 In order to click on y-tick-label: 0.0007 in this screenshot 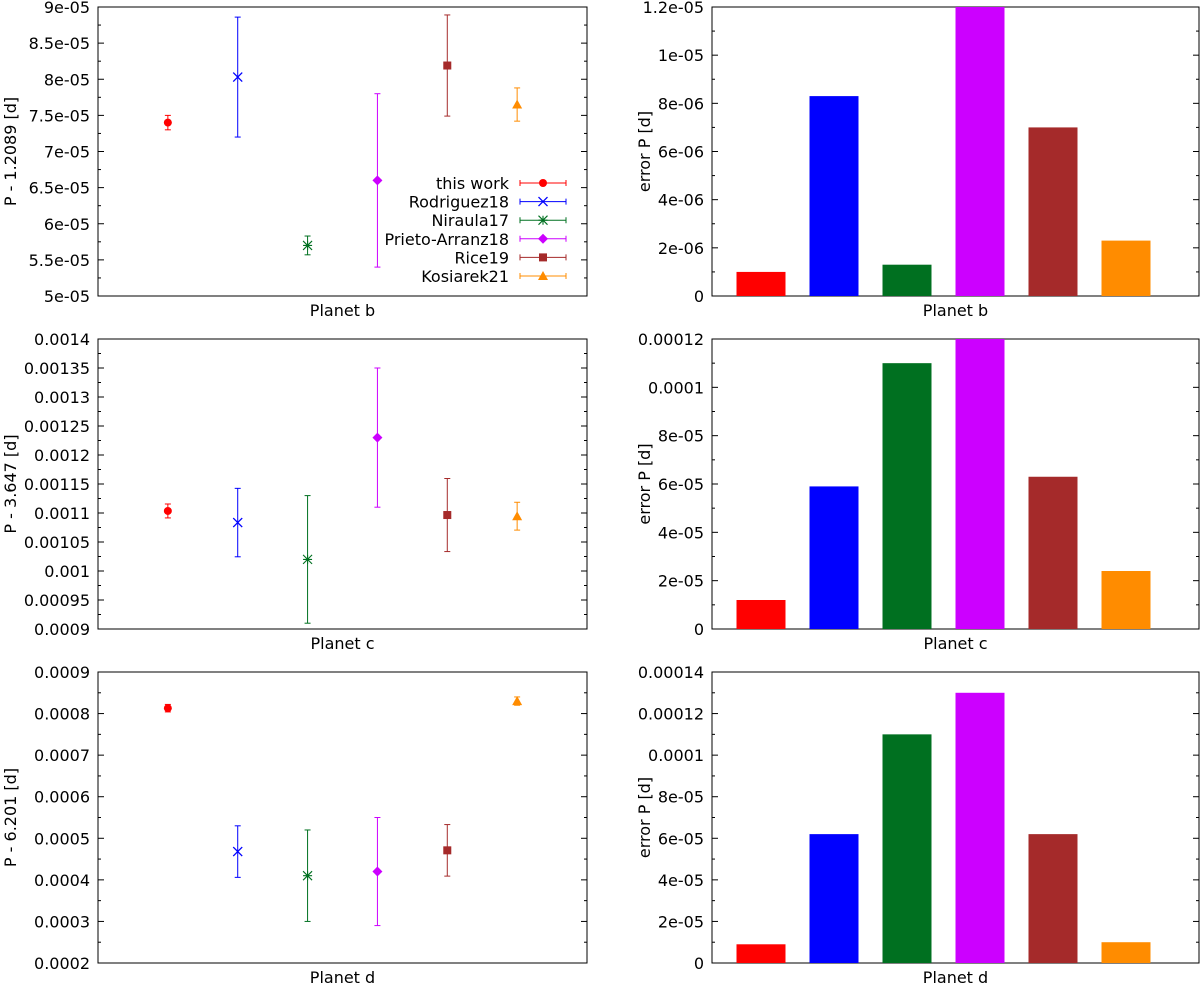, I will do `click(62, 755)`.